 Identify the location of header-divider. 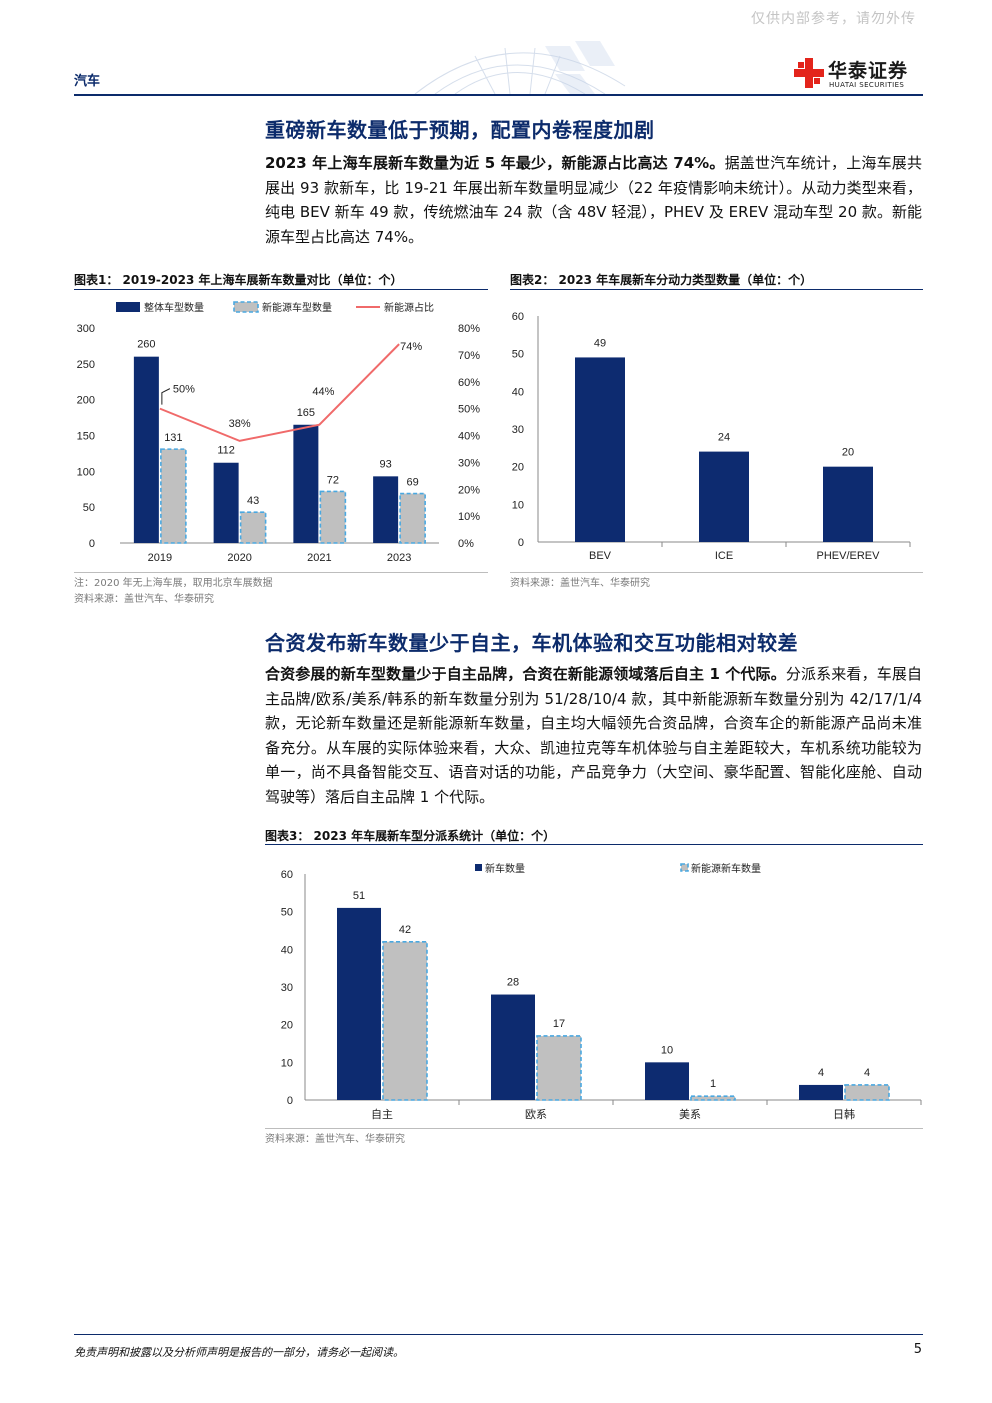
(498, 95).